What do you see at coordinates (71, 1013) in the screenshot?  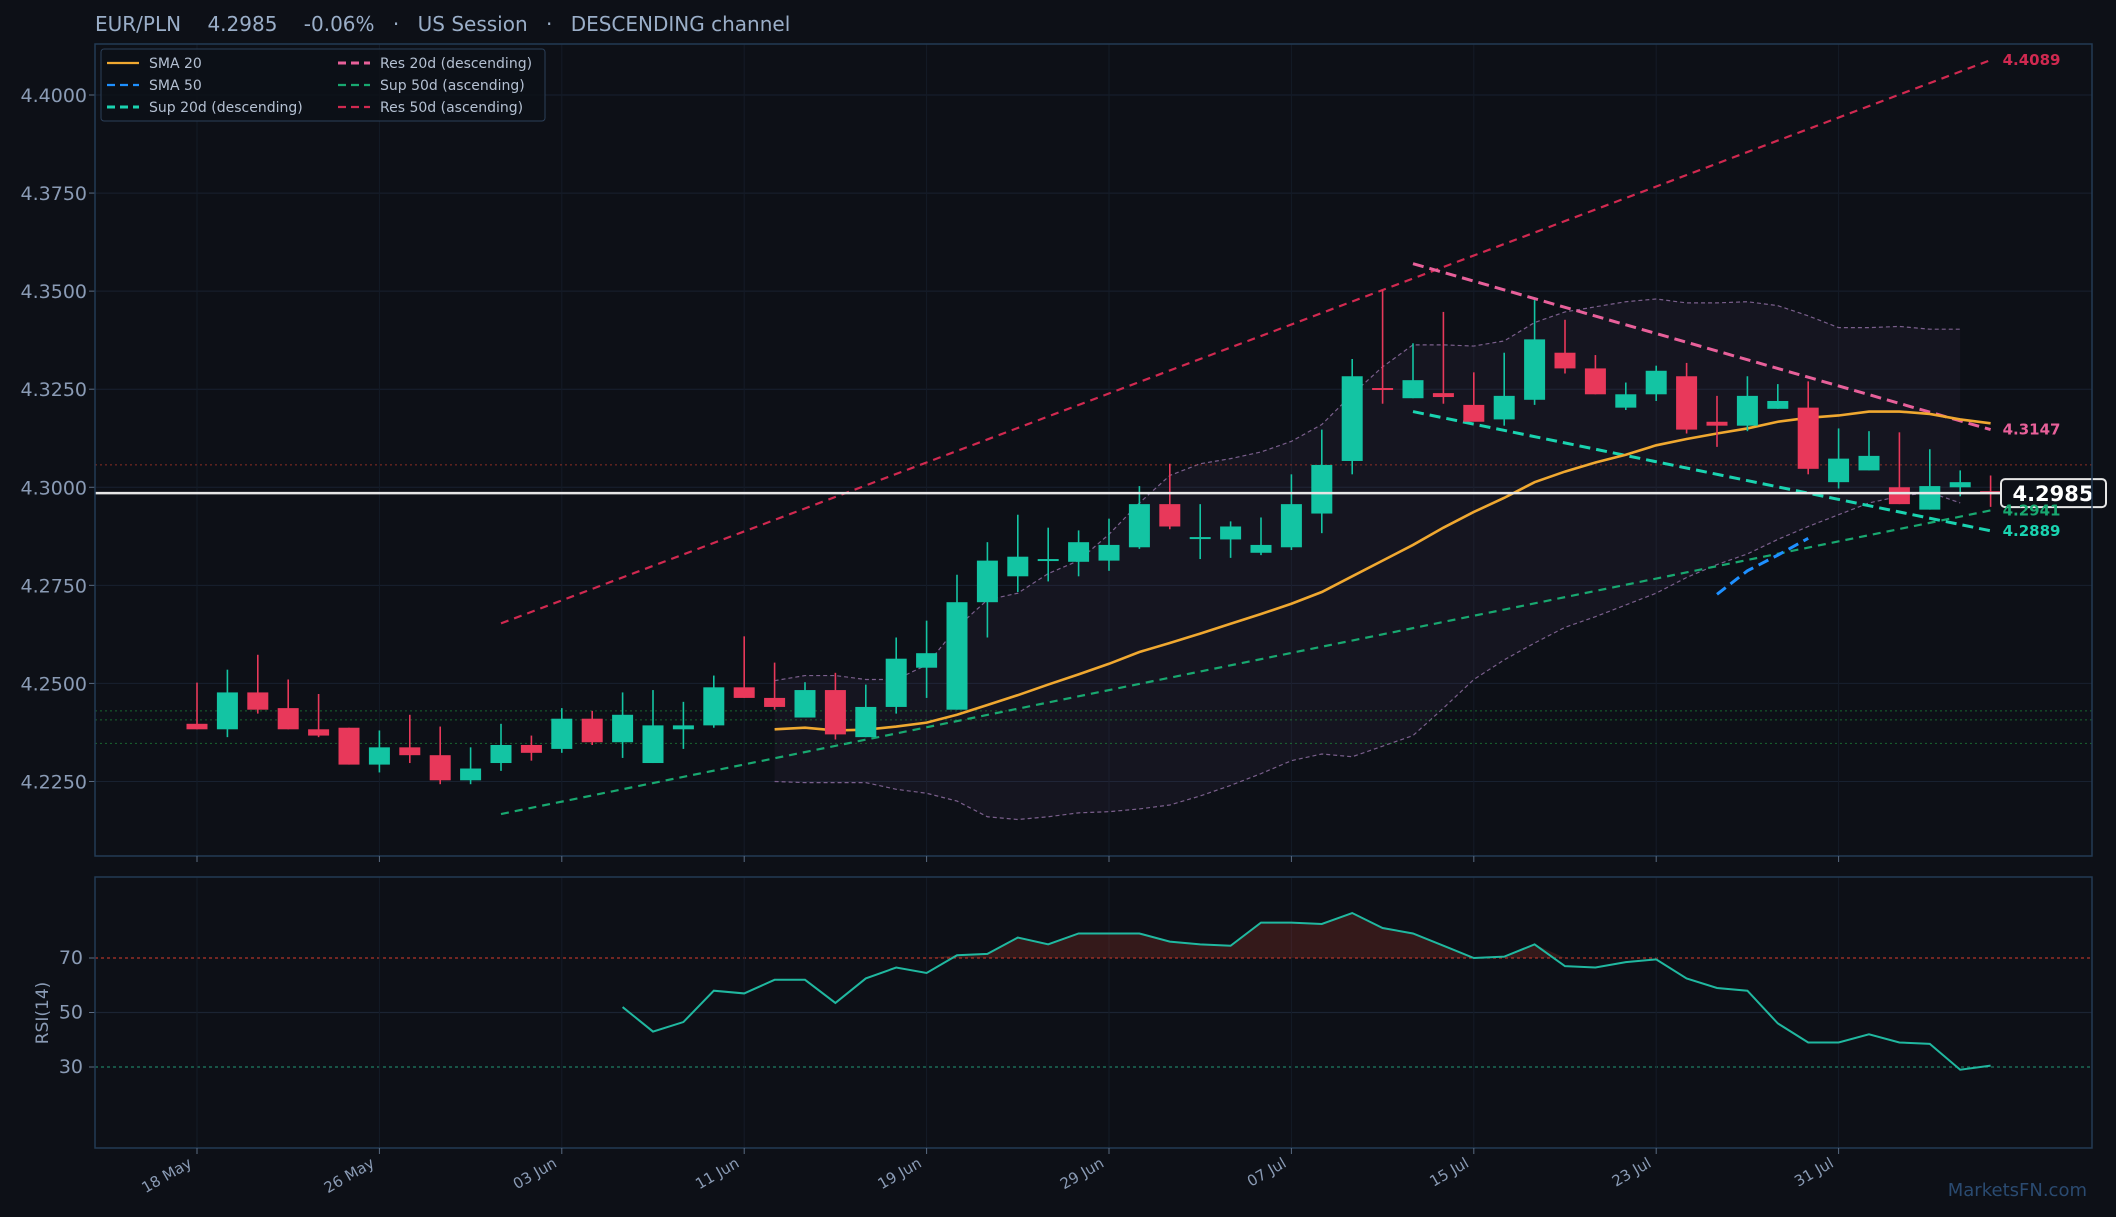 I see `rsi-tick-label: 50` at bounding box center [71, 1013].